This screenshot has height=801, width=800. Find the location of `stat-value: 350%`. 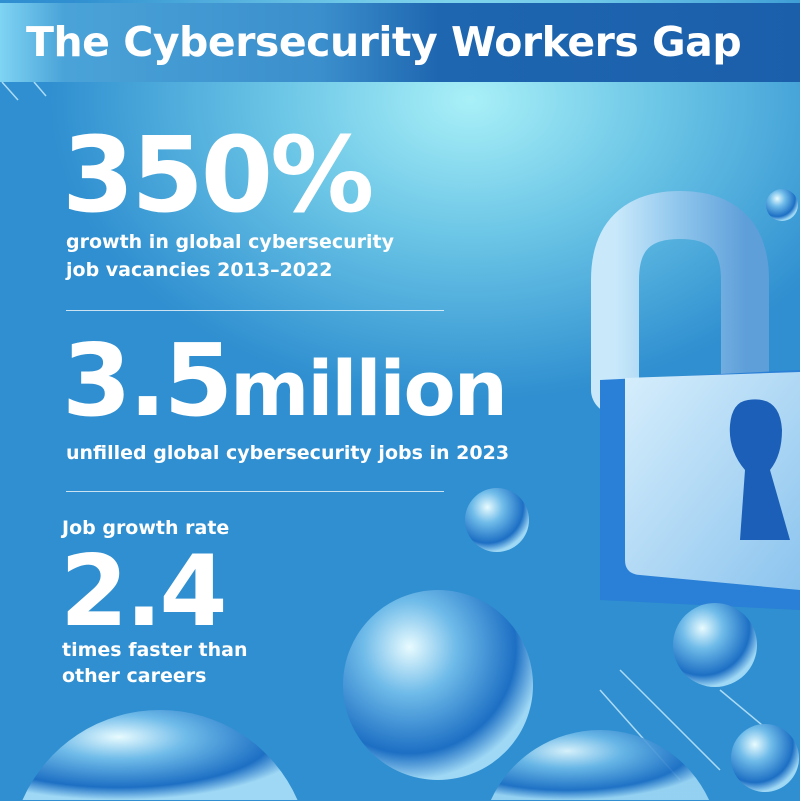

stat-value: 350% is located at coordinates (218, 175).